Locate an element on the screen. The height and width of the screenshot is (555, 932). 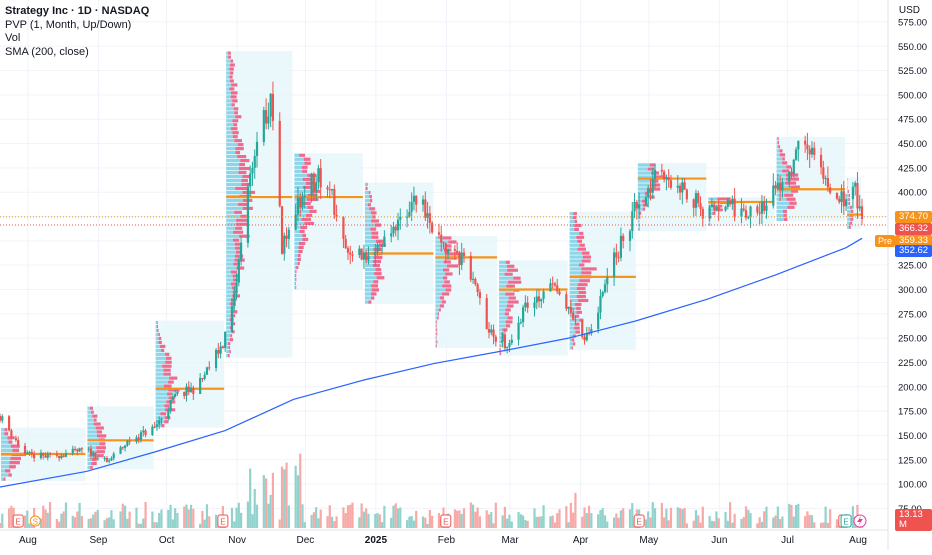
indicator-vol: Vol is located at coordinates (77, 39).